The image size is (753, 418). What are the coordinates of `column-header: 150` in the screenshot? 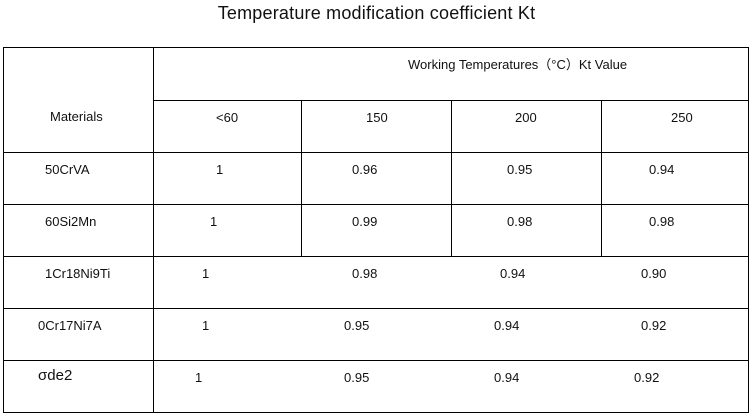 It's located at (377, 117).